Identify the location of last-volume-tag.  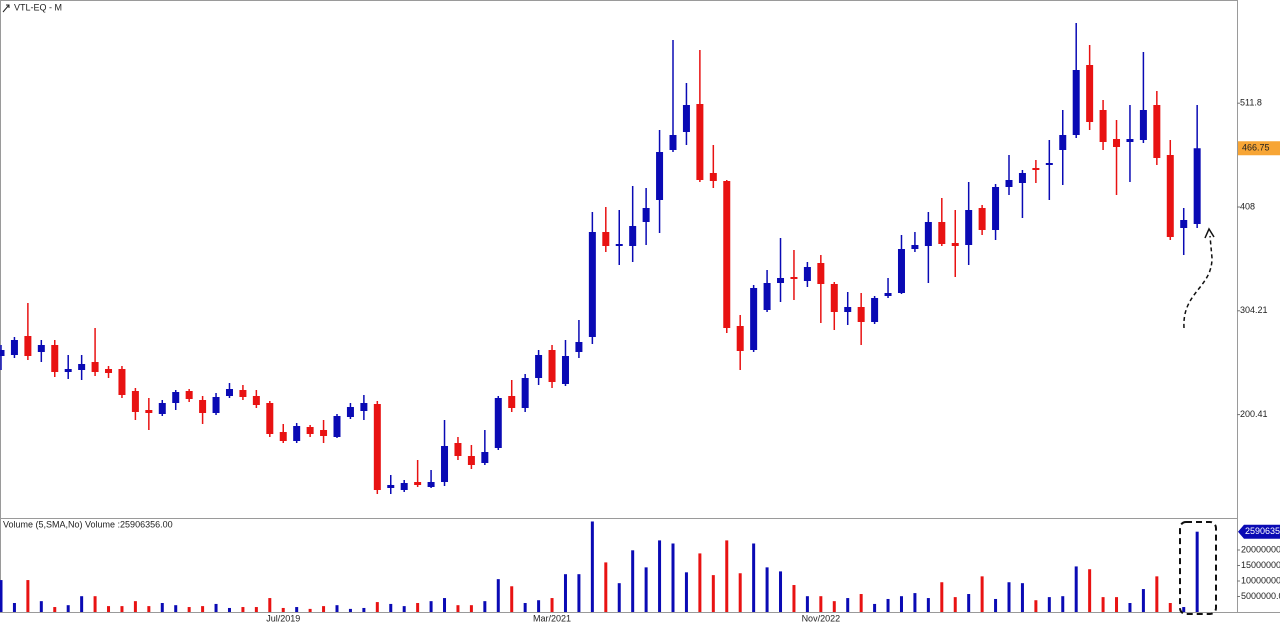
(1259, 531).